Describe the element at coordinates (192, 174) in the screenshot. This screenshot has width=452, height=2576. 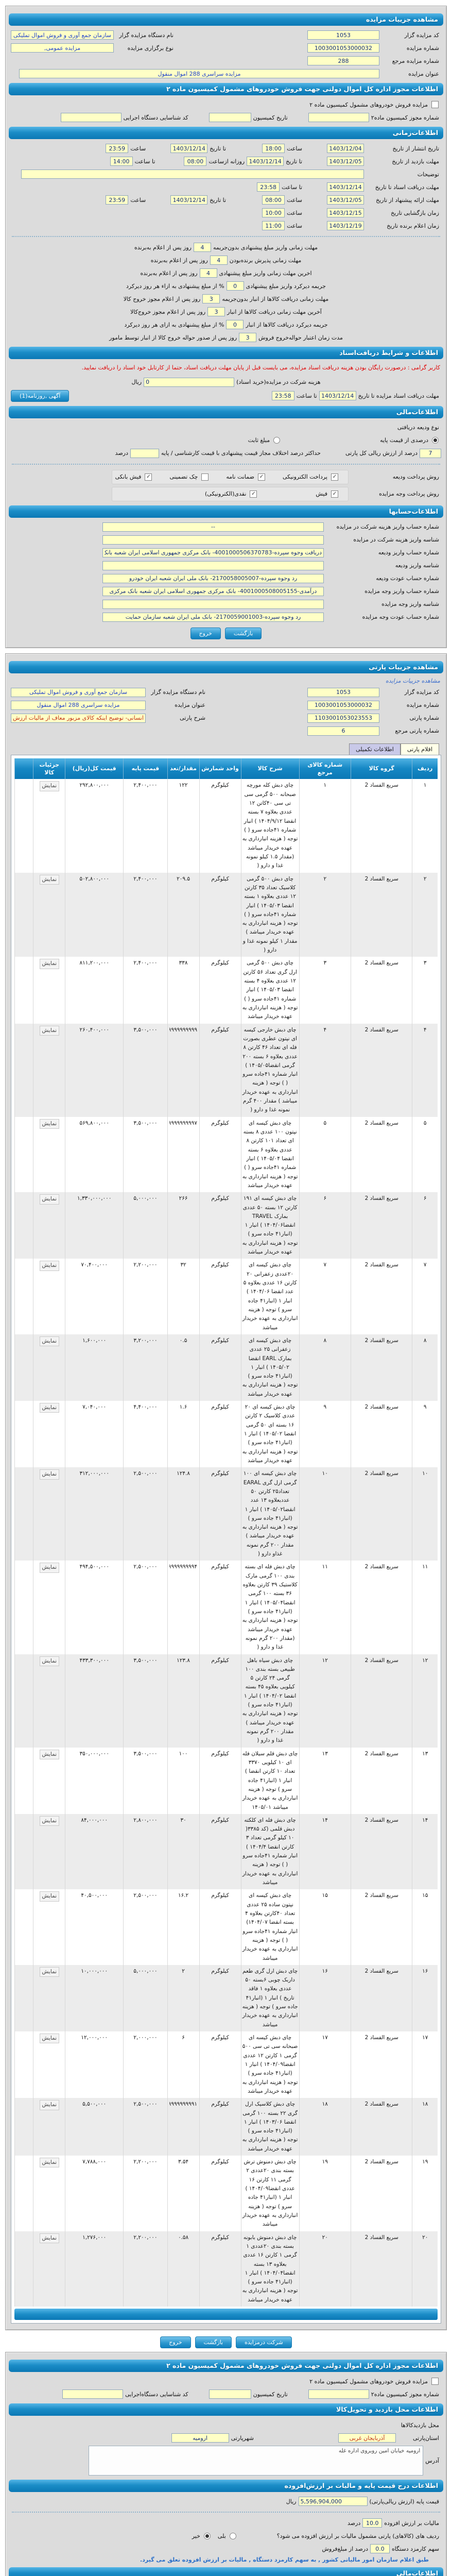
I see `description-input` at that location.